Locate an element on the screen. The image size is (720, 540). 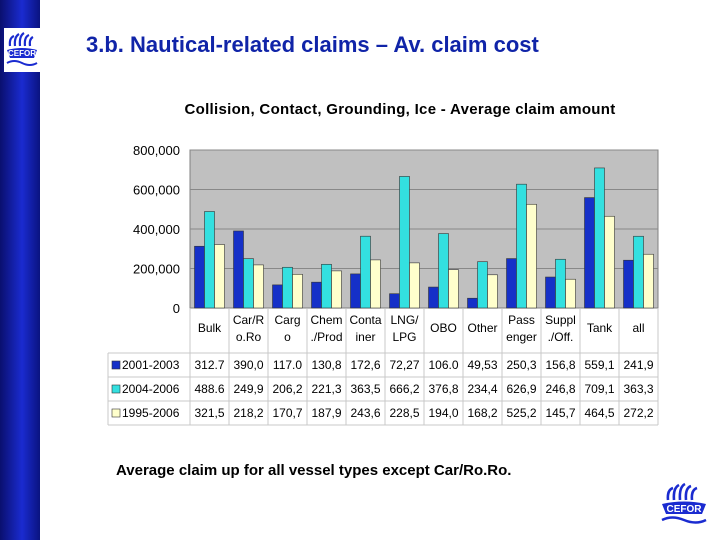
data-label: 321,5 is located at coordinates (209, 413).